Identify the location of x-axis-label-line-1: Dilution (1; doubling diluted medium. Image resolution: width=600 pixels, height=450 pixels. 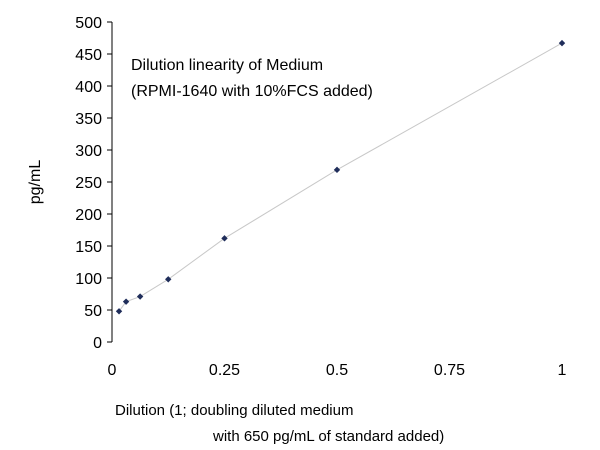
(234, 410).